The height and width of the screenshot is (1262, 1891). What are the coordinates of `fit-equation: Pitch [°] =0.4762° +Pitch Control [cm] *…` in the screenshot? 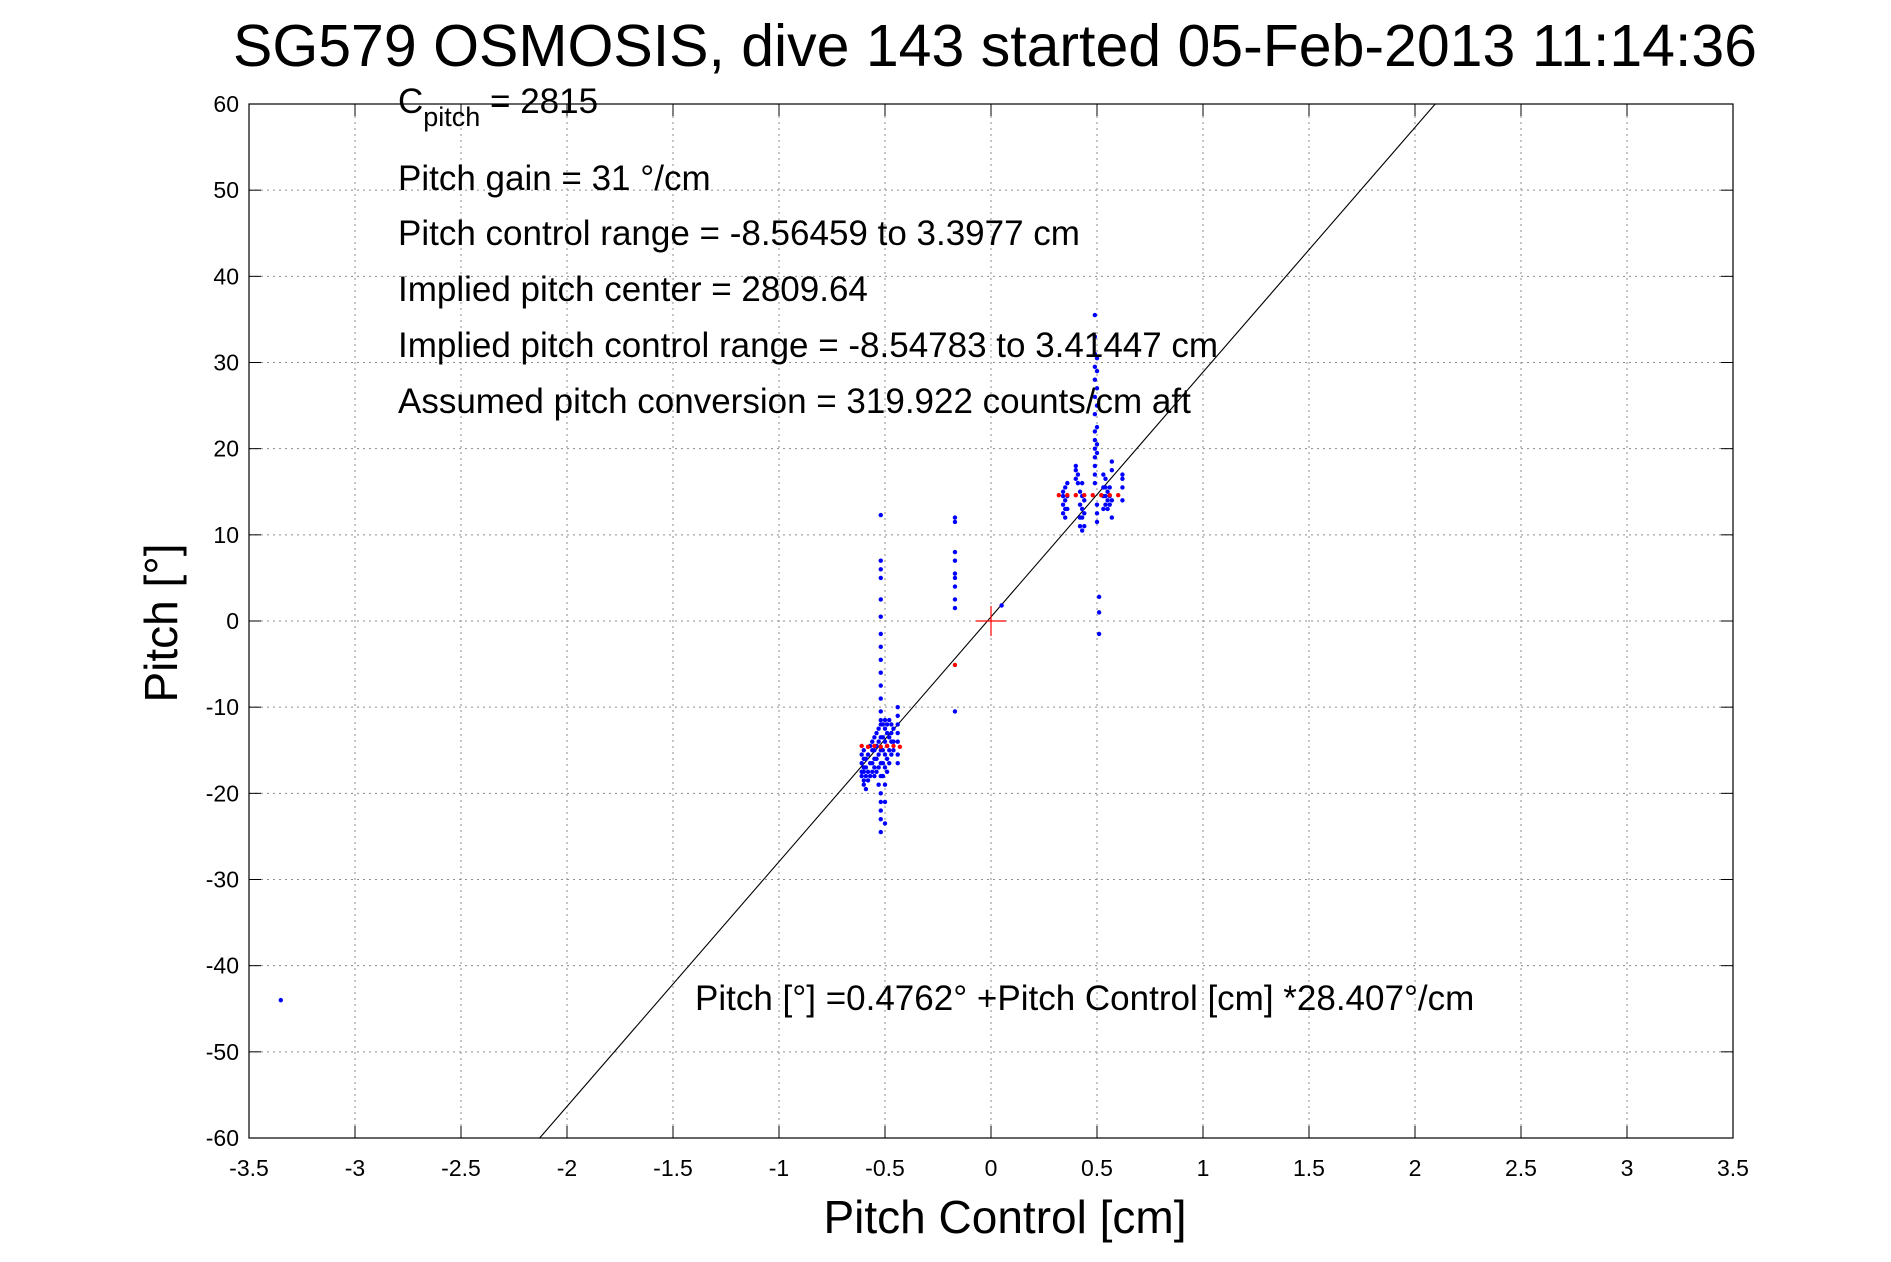 It's located at (1084, 998).